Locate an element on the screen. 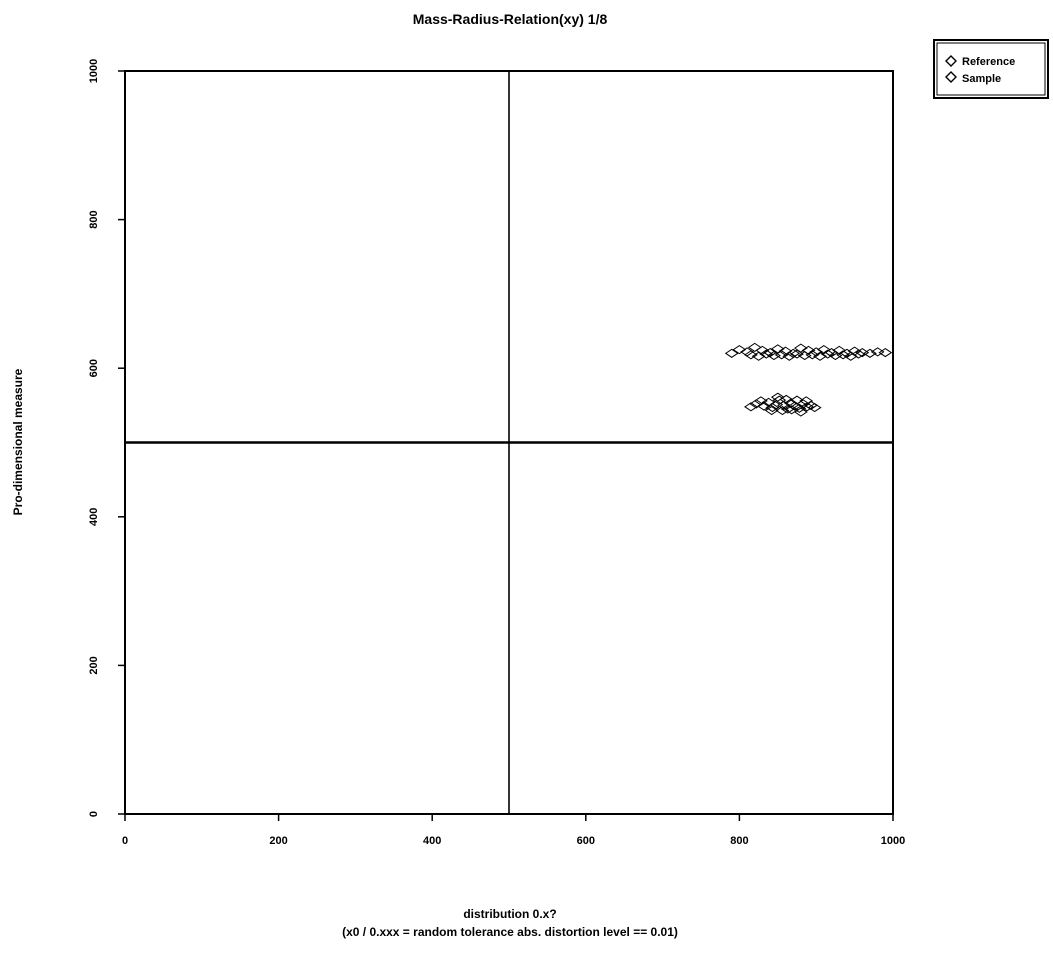 Image resolution: width=1053 pixels, height=961 pixels. x-tick-label: 800 is located at coordinates (739, 841).